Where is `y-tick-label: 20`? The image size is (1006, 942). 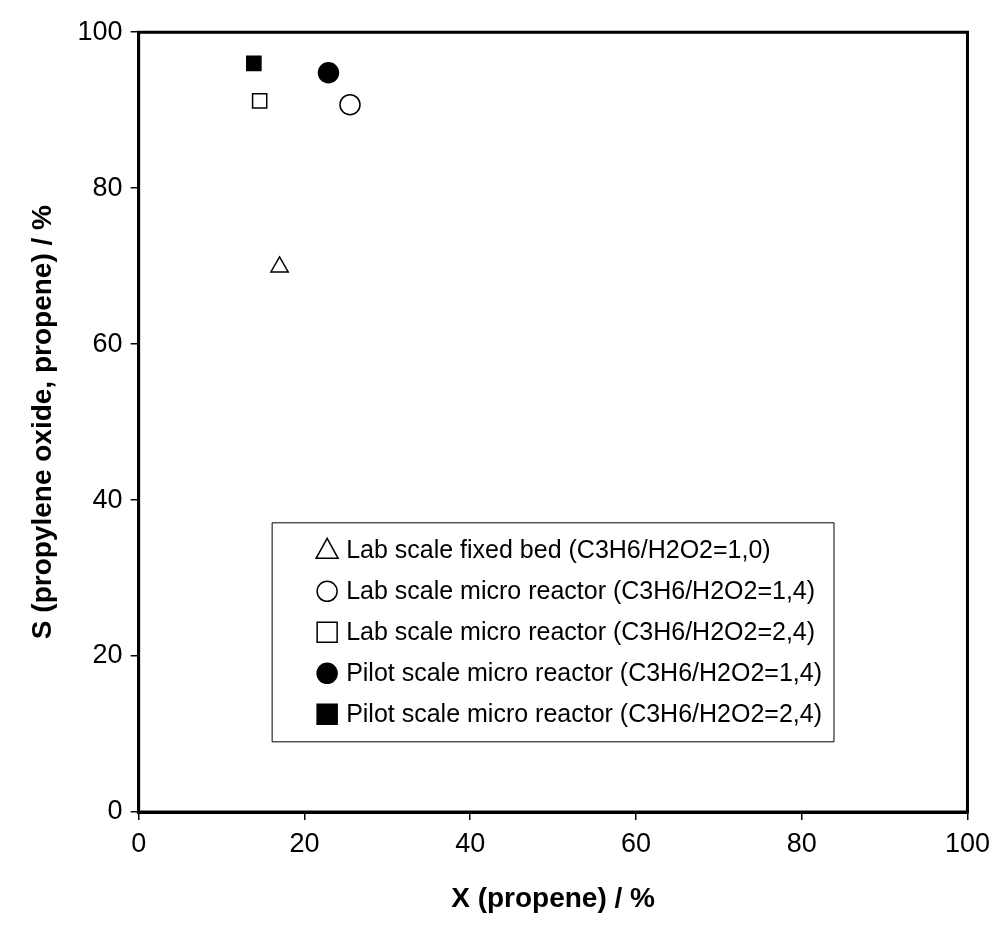
y-tick-label: 20 is located at coordinates (107, 654).